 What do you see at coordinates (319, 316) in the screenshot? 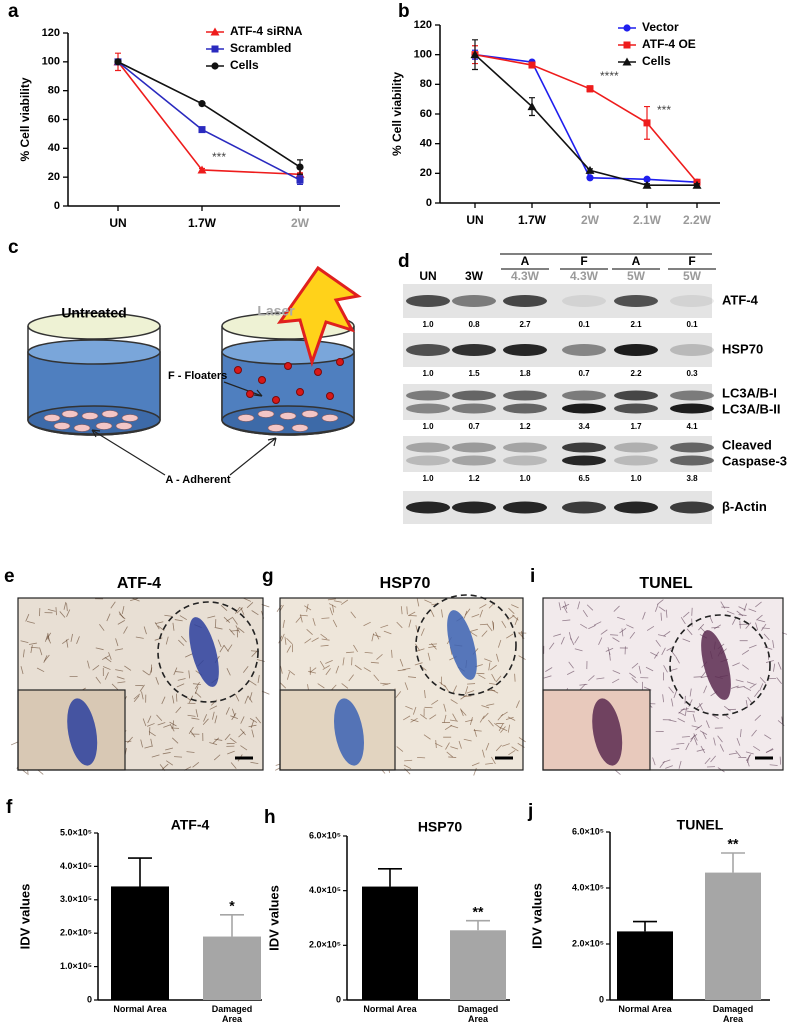
I see `laser-bolt` at bounding box center [319, 316].